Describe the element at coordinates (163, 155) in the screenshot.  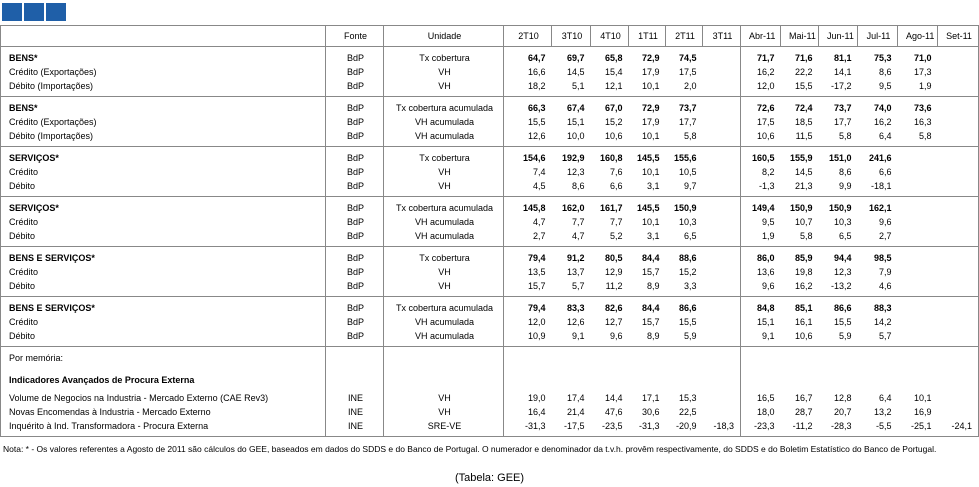
I see `table-cell: SERVIÇOS*` at that location.